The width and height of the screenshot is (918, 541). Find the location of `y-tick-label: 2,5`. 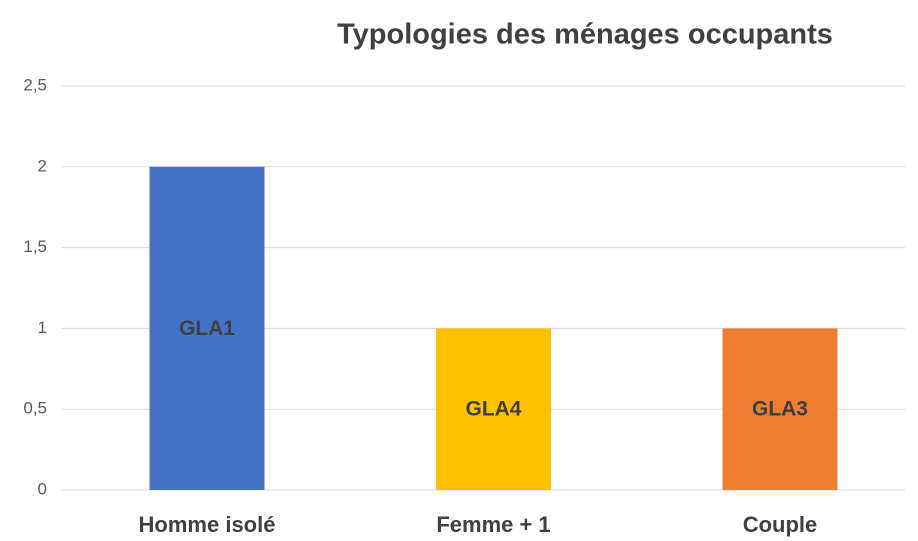

y-tick-label: 2,5 is located at coordinates (35, 84).